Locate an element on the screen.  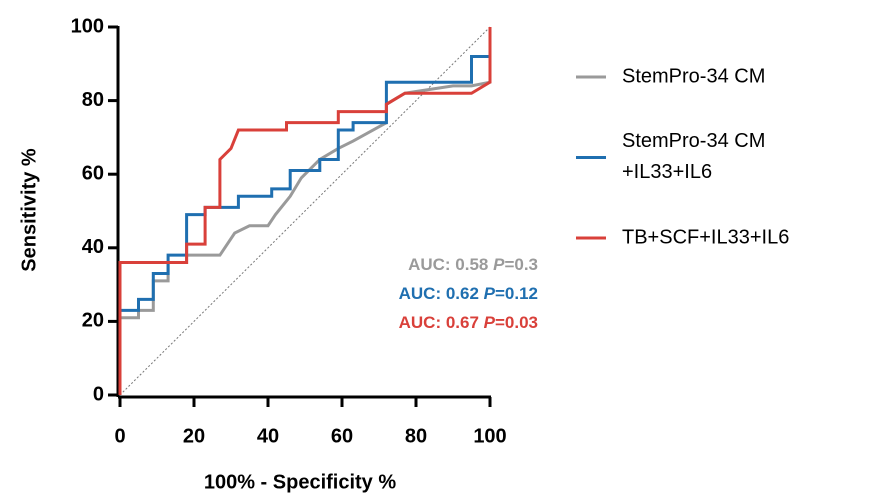
auc-annotation: AUC: 0.67 P=0.03 is located at coordinates (468, 322).